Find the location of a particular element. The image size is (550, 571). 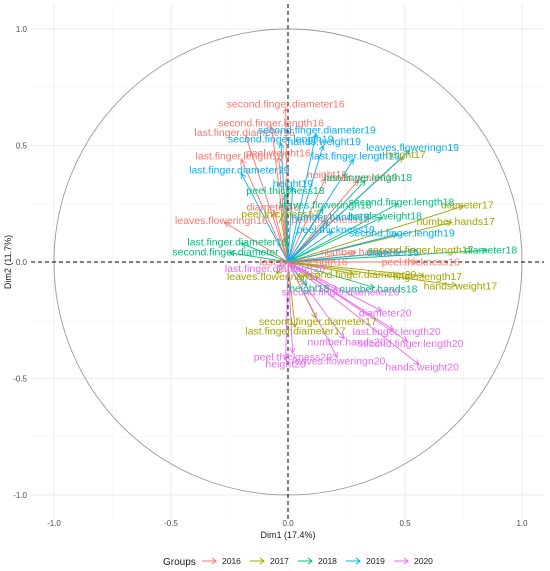

x-tick-label: -1.0 is located at coordinates (54, 523).